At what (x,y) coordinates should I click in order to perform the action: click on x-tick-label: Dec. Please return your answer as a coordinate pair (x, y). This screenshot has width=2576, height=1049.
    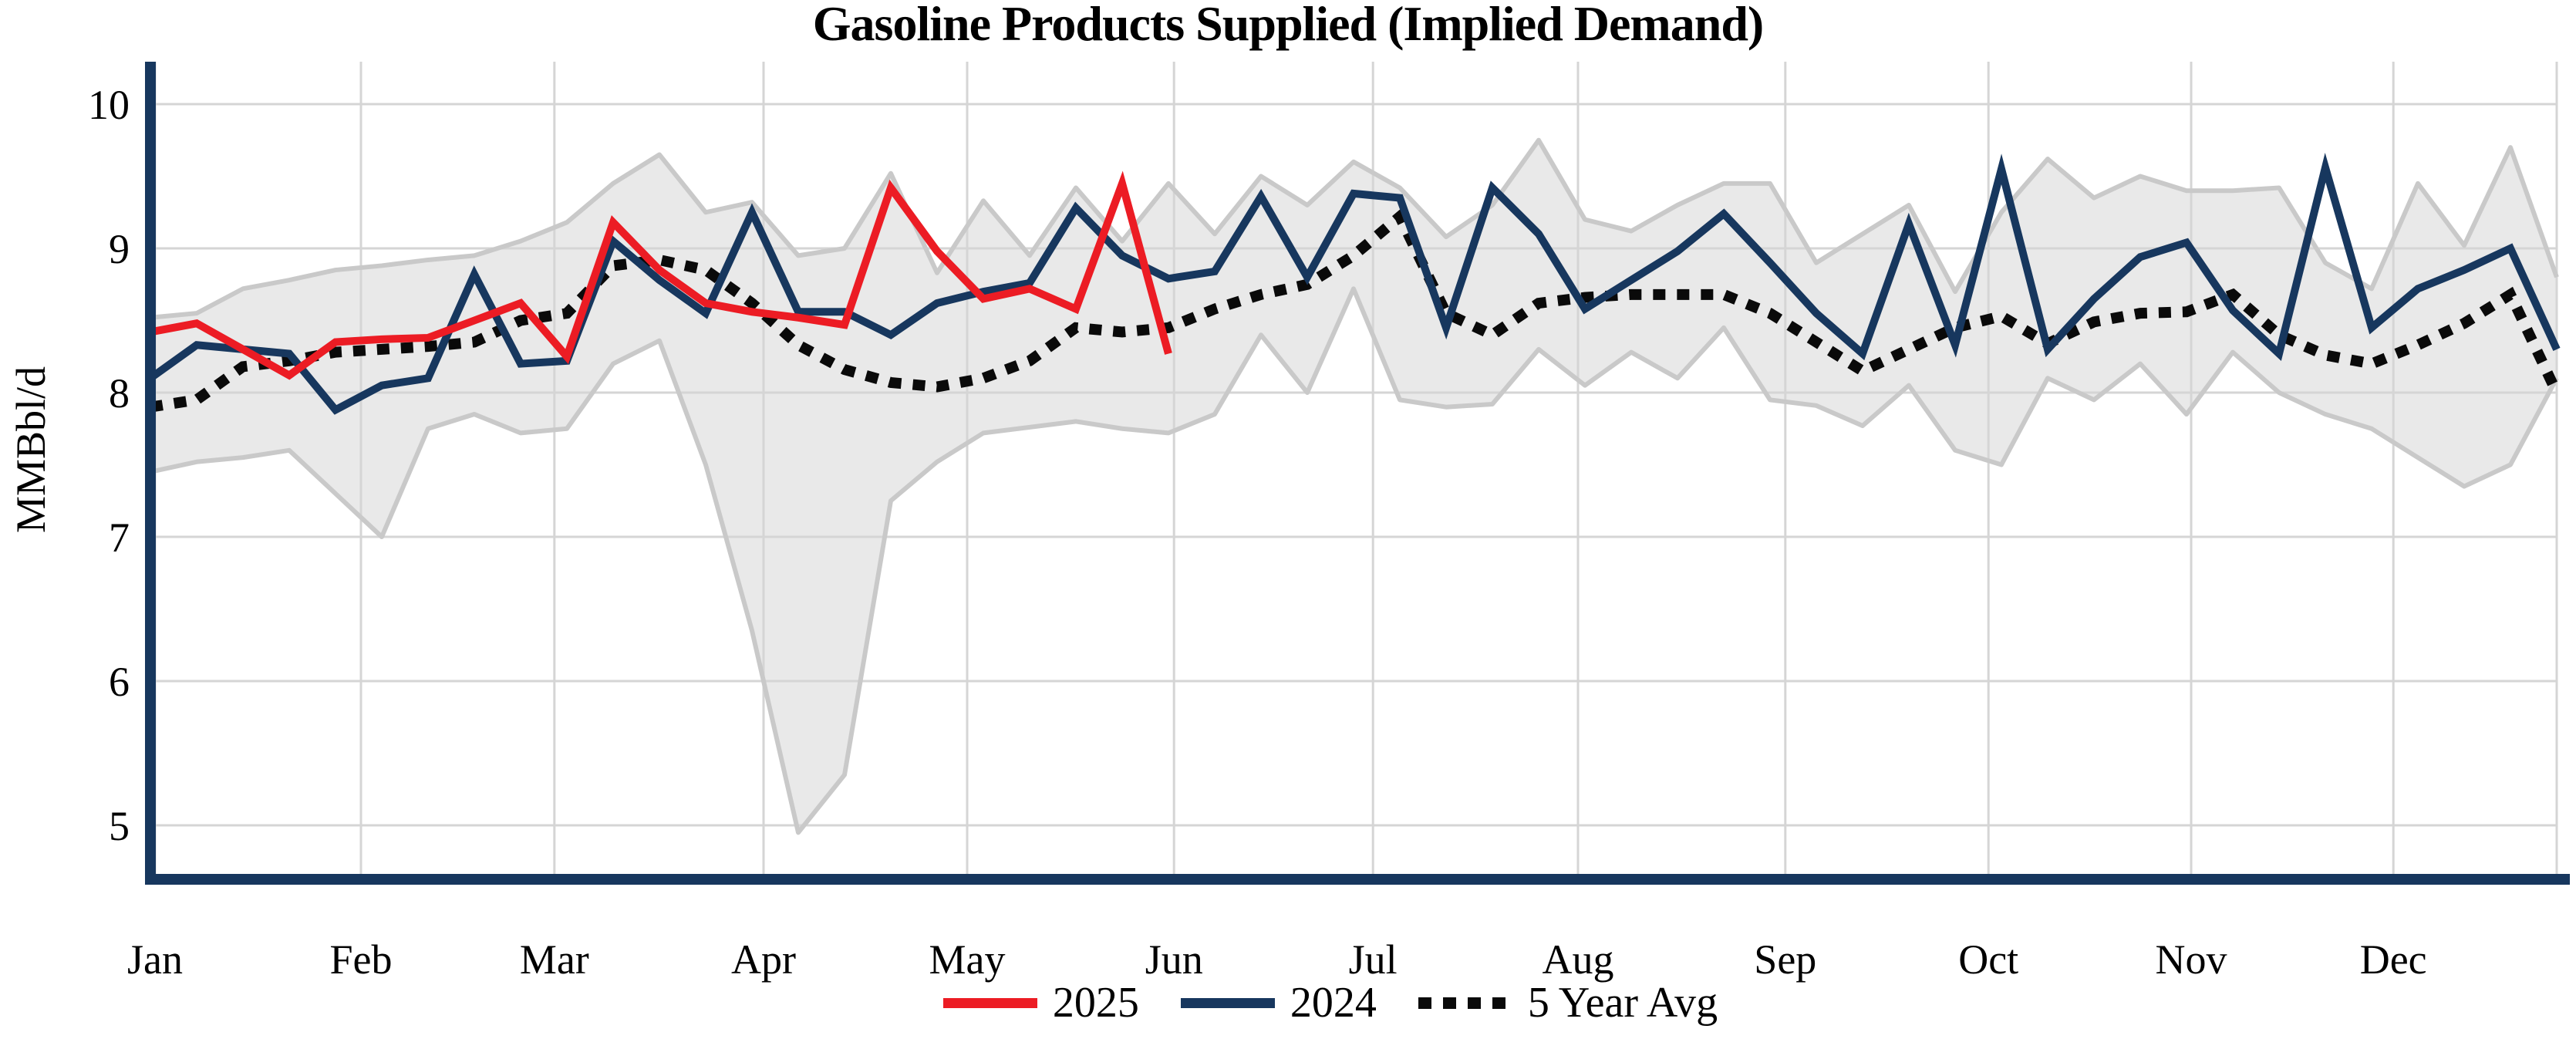
    Looking at the image, I should click on (2393, 959).